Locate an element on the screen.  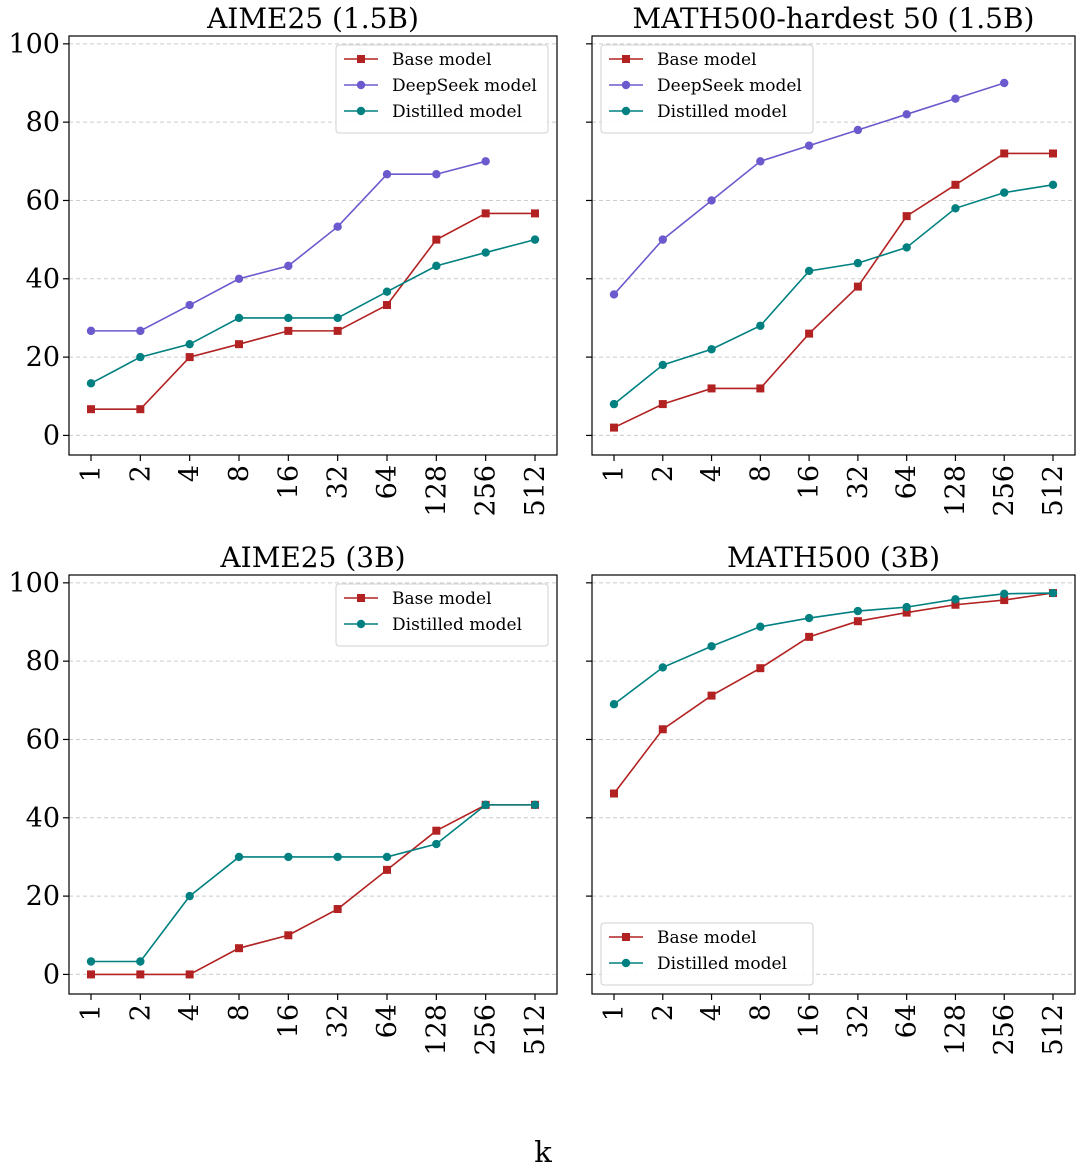
x-tick-label: 4 is located at coordinates (712, 473).